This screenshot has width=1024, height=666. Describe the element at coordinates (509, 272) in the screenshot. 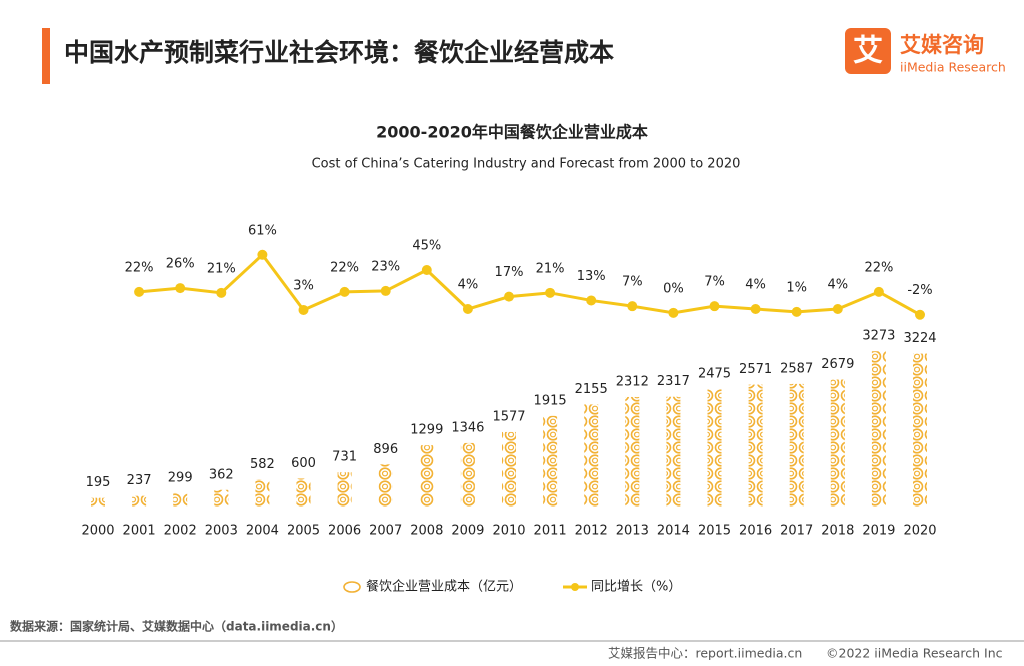

I see `line-value-label: 17%` at that location.